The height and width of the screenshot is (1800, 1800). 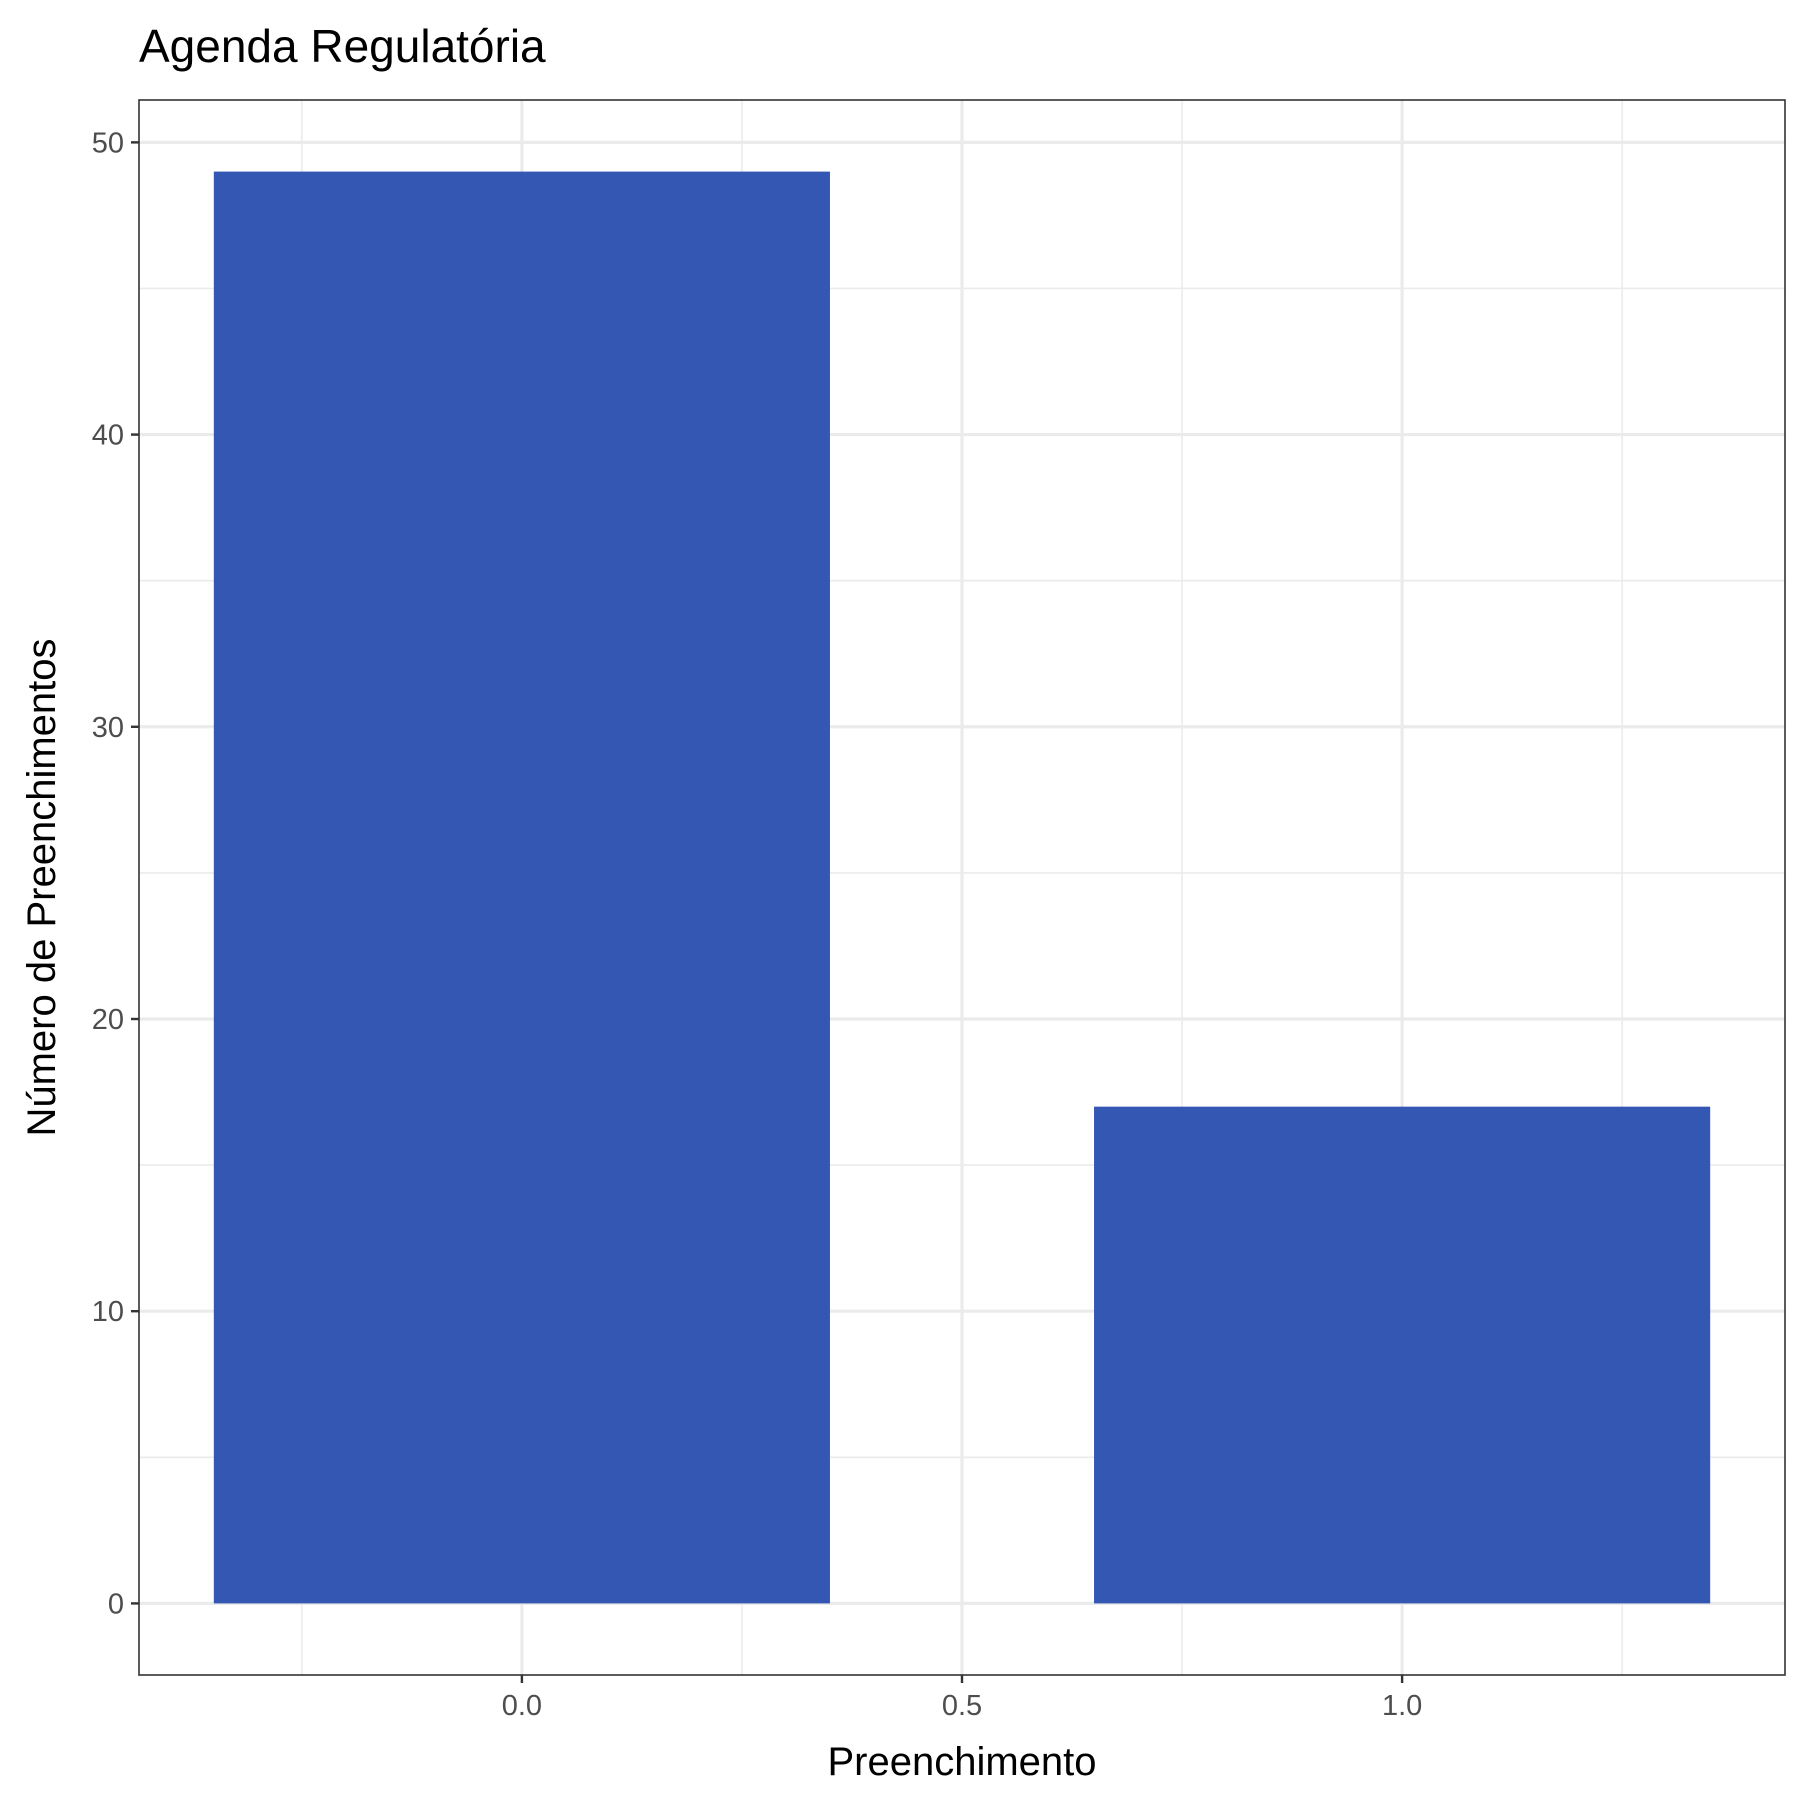 I want to click on y-axis: 0 10 20 30 40 50, so click(x=115, y=873).